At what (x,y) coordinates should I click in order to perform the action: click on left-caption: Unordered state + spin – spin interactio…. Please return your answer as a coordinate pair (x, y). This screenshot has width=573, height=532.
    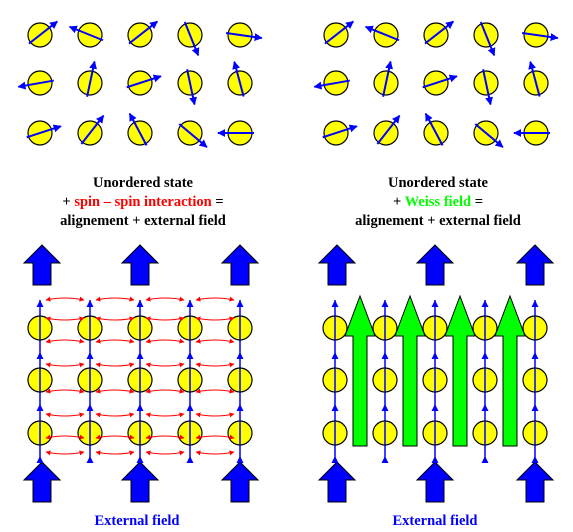
    Looking at the image, I should click on (143, 202).